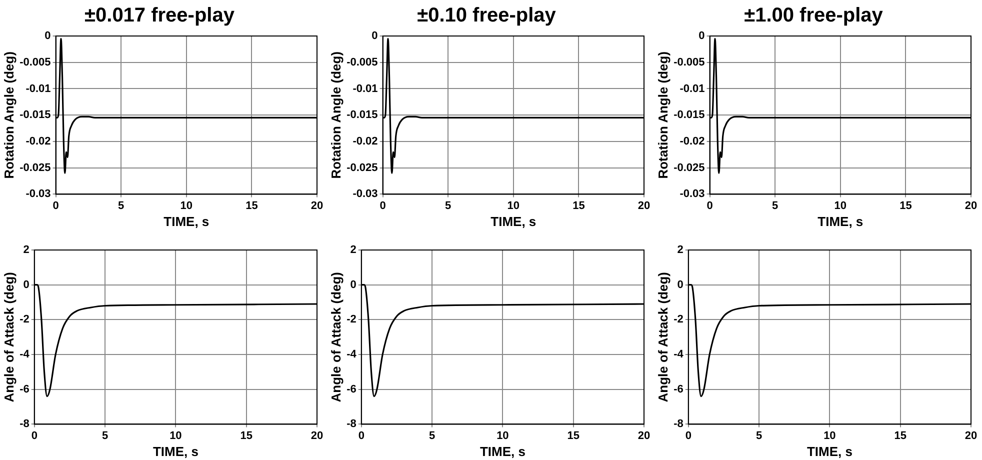  What do you see at coordinates (160, 15) in the screenshot?
I see `chart-title: ±0.017 free-play` at bounding box center [160, 15].